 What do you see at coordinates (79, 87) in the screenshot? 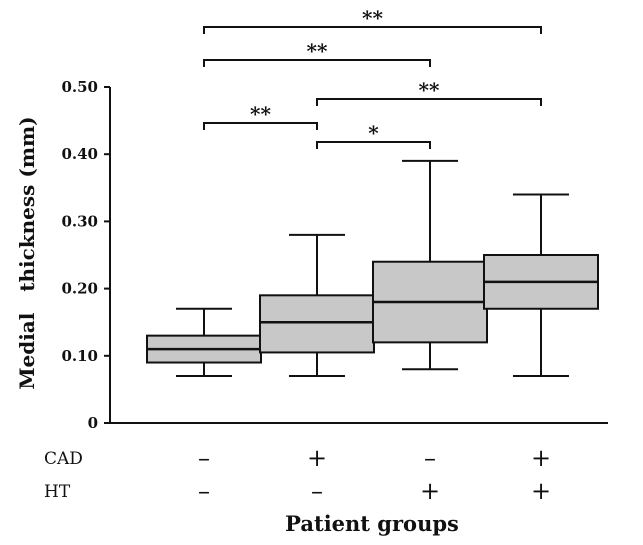
I see `y-tick-label-5: 0.50` at bounding box center [79, 87].